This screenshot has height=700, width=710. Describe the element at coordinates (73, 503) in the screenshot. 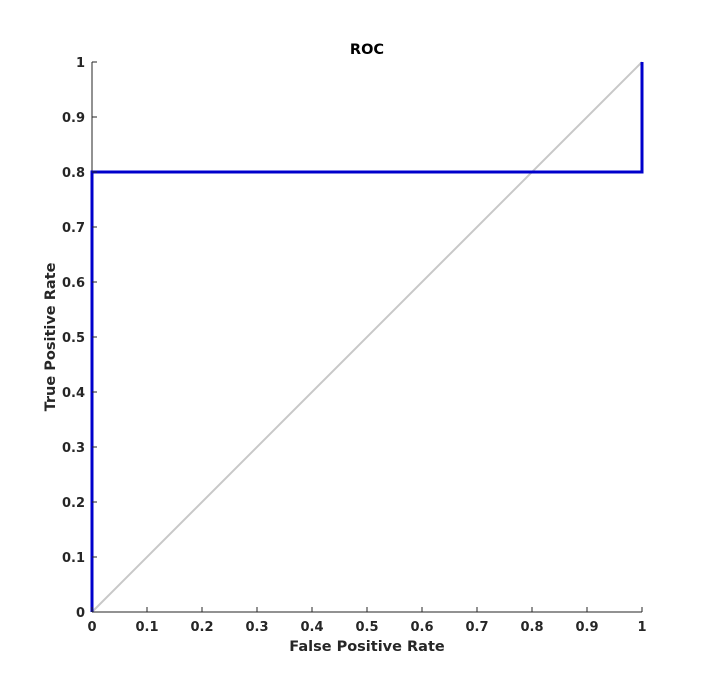

I see `y-tick-label: 0.2` at that location.